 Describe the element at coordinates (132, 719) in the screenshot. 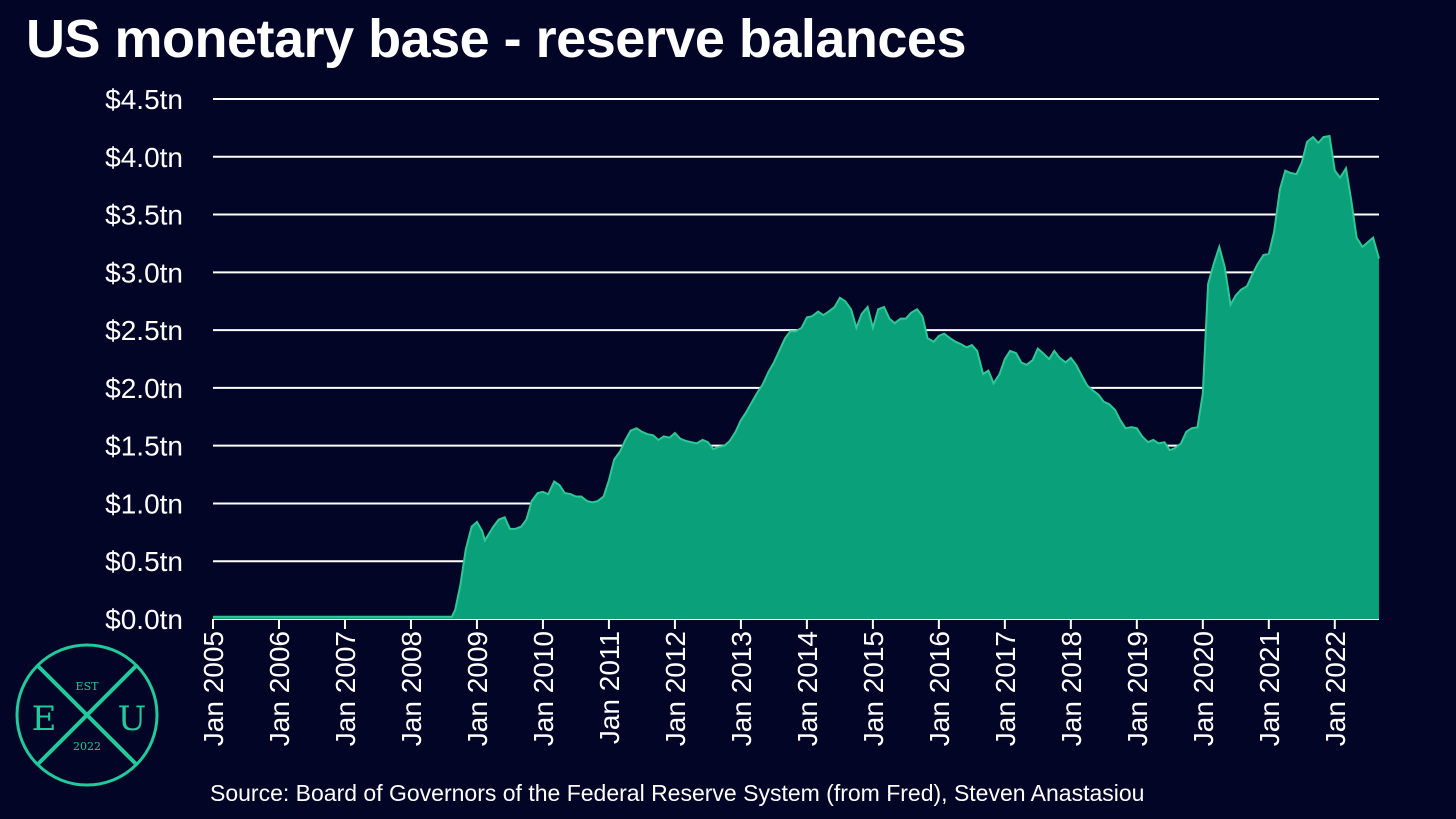

I see `logo-u: U` at that location.